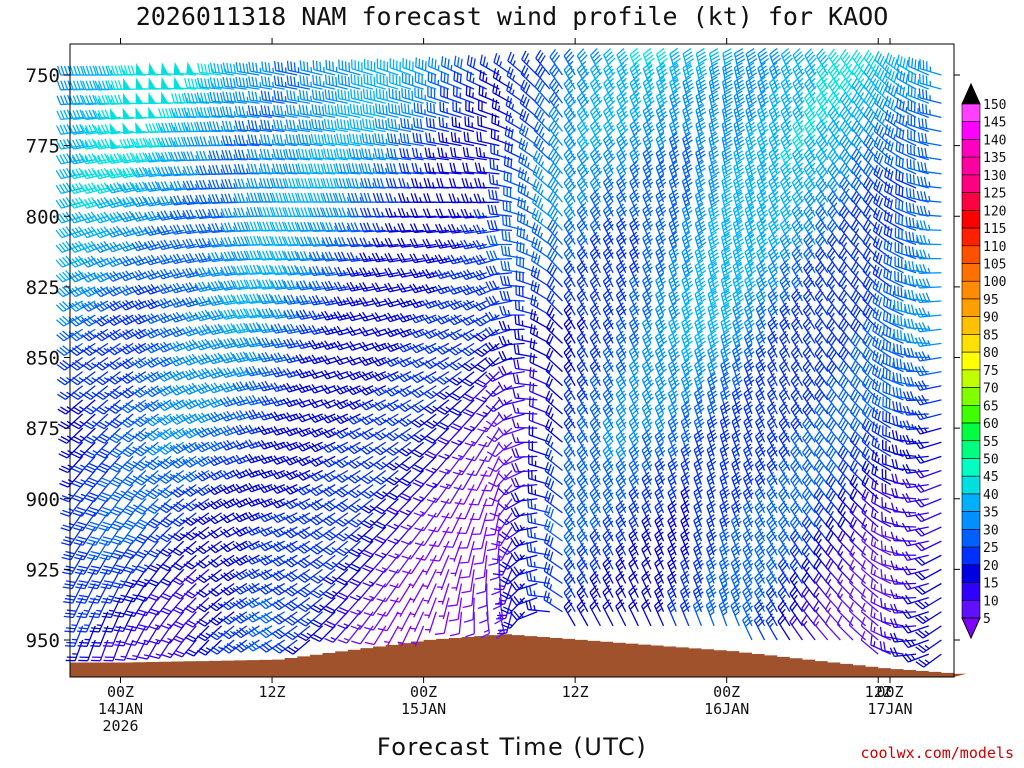  I want to click on x-tick-label: 00Z, so click(889, 692).